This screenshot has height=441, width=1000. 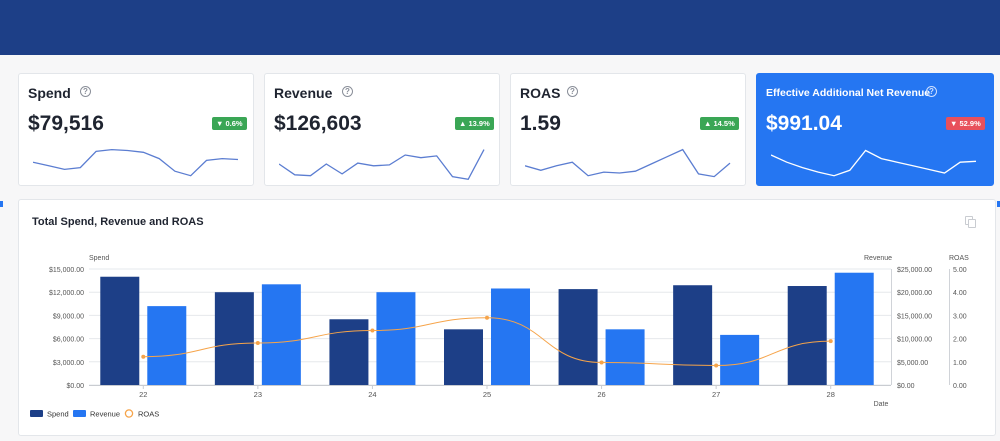 What do you see at coordinates (719, 123) in the screenshot?
I see `change-badge: ▲ 14.5%` at bounding box center [719, 123].